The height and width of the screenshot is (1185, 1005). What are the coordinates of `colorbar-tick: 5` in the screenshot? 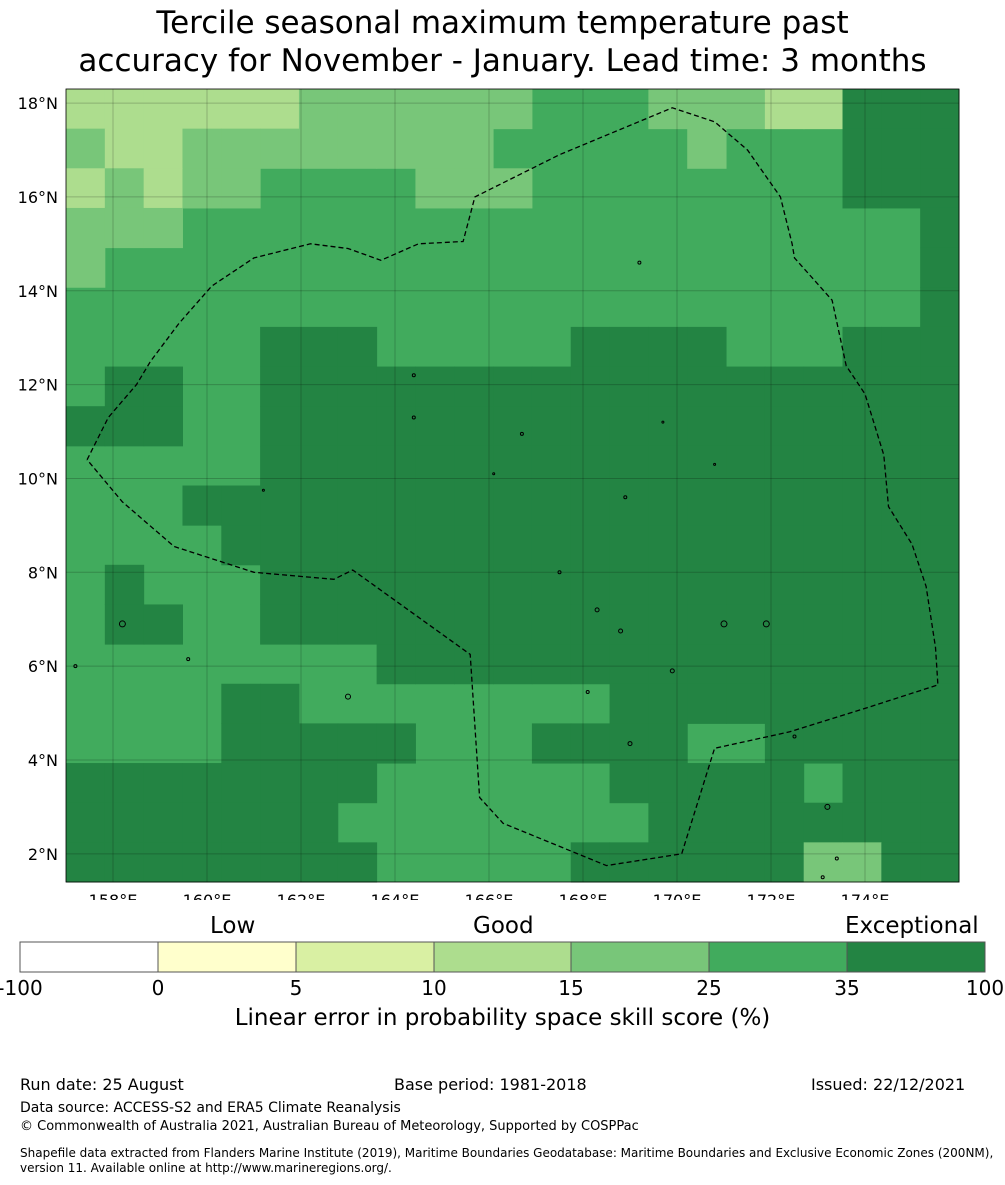 It's located at (296, 988).